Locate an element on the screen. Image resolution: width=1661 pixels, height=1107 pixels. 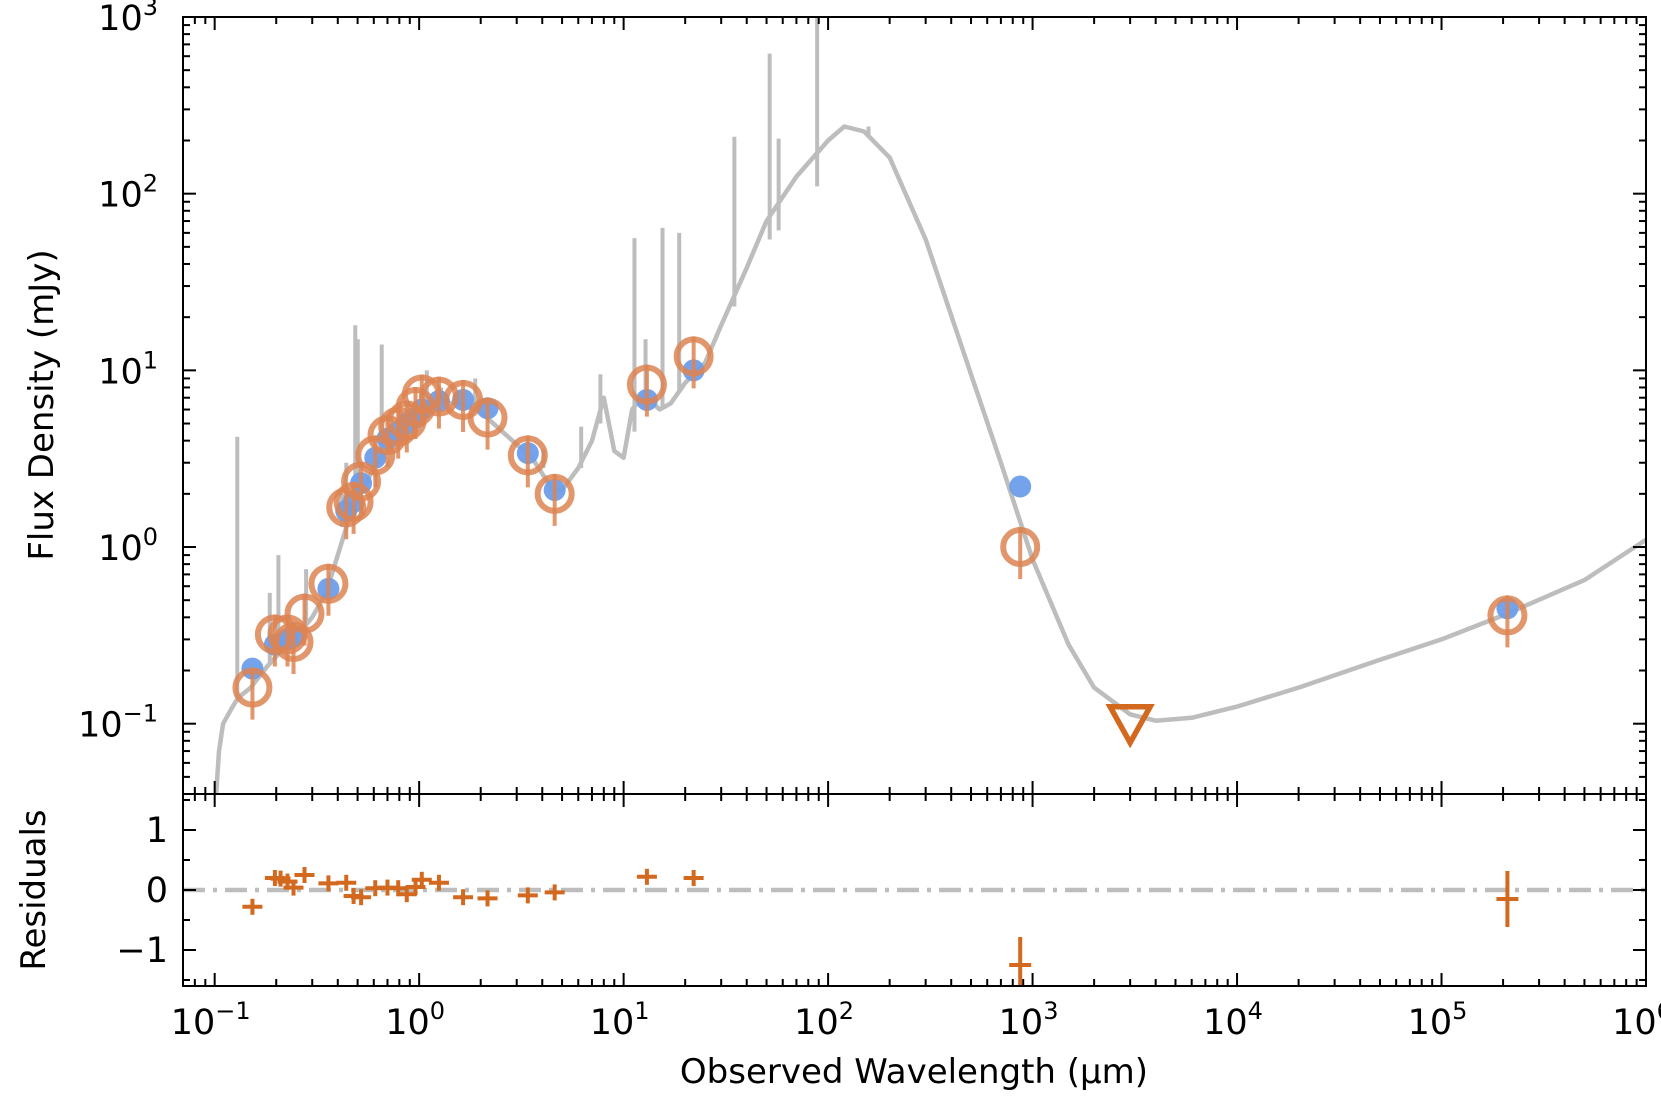
x-tick-label: 10² is located at coordinates (824, 1020).